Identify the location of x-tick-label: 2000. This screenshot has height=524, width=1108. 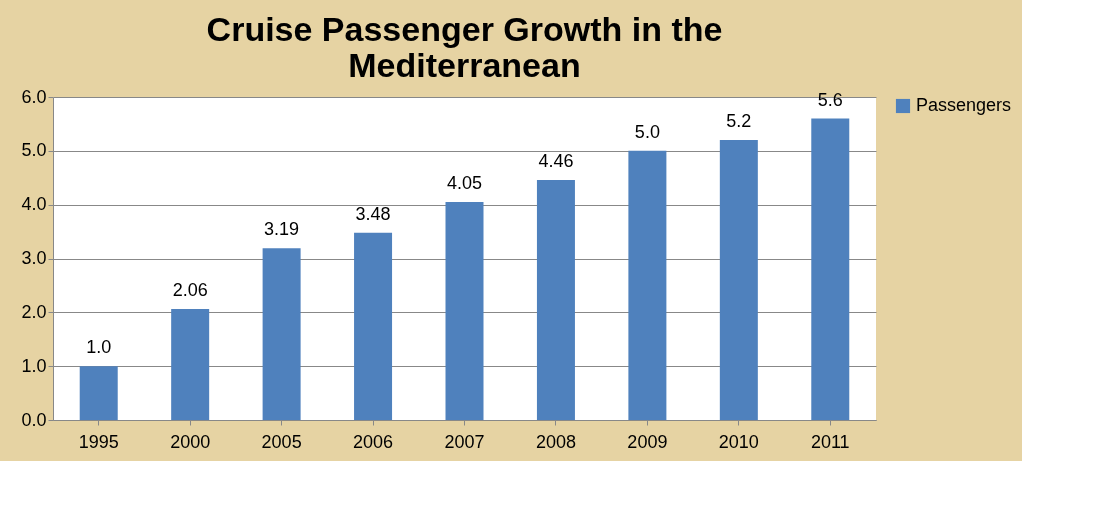
(190, 441).